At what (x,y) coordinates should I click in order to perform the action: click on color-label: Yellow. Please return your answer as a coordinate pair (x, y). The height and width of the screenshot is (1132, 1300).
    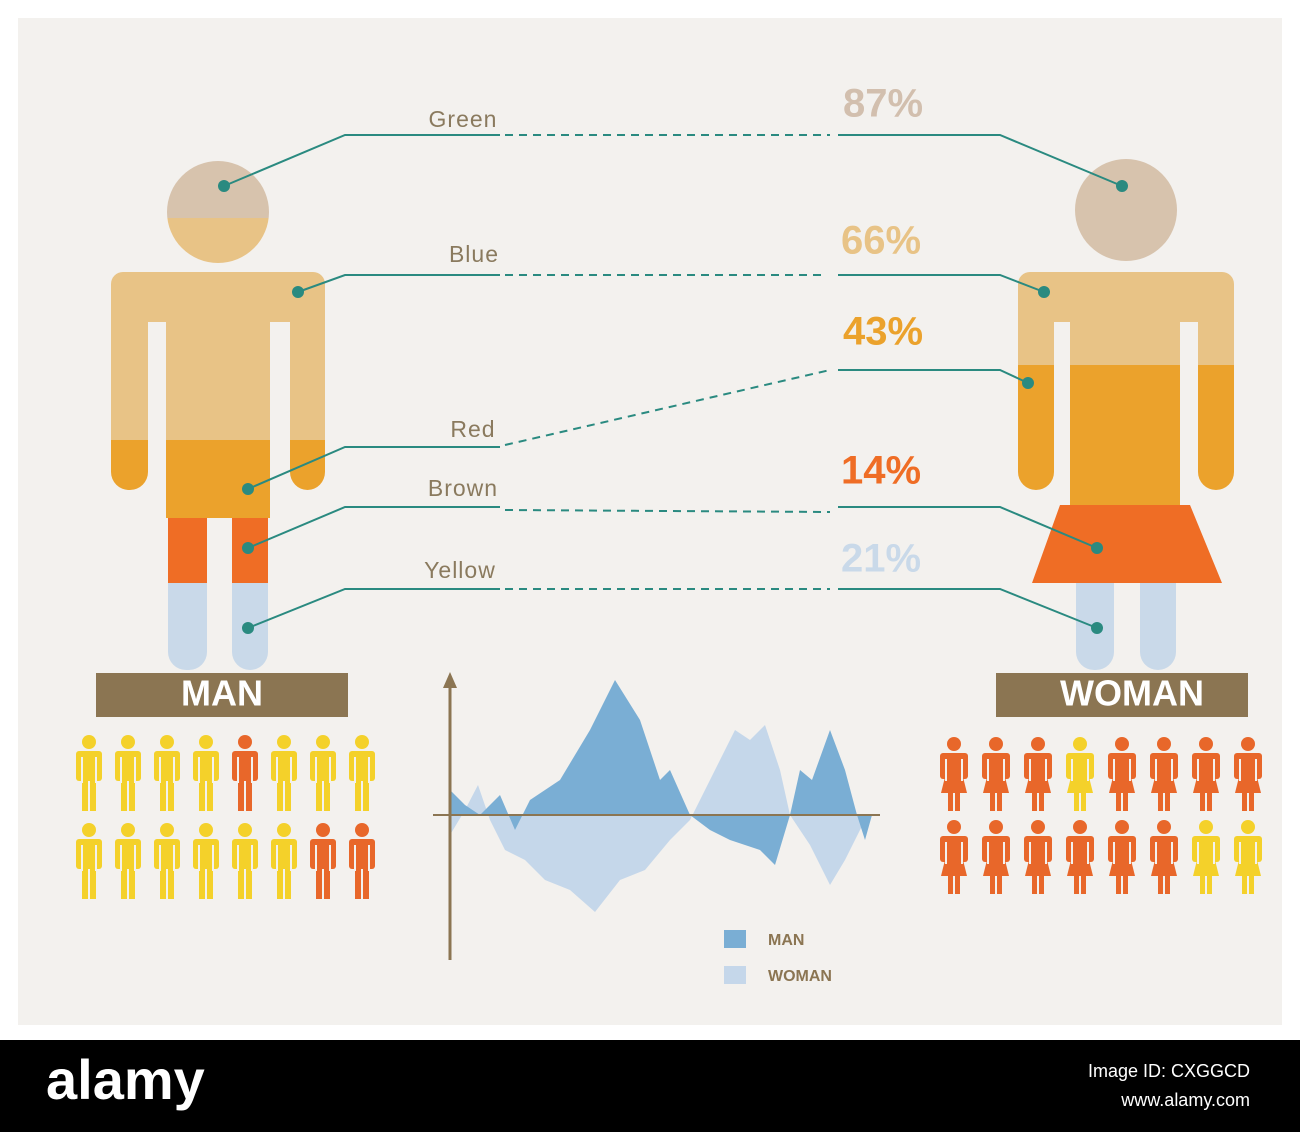
    Looking at the image, I should click on (460, 570).